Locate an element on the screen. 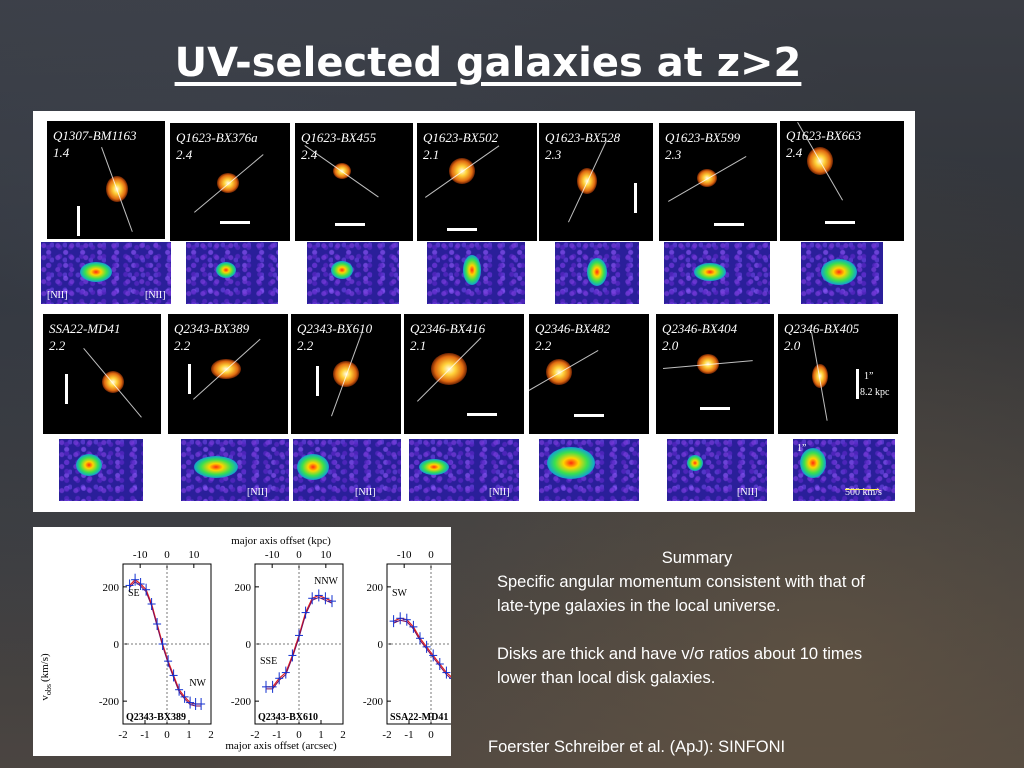 The image size is (1024, 768). left-direction-label: SW is located at coordinates (400, 593).